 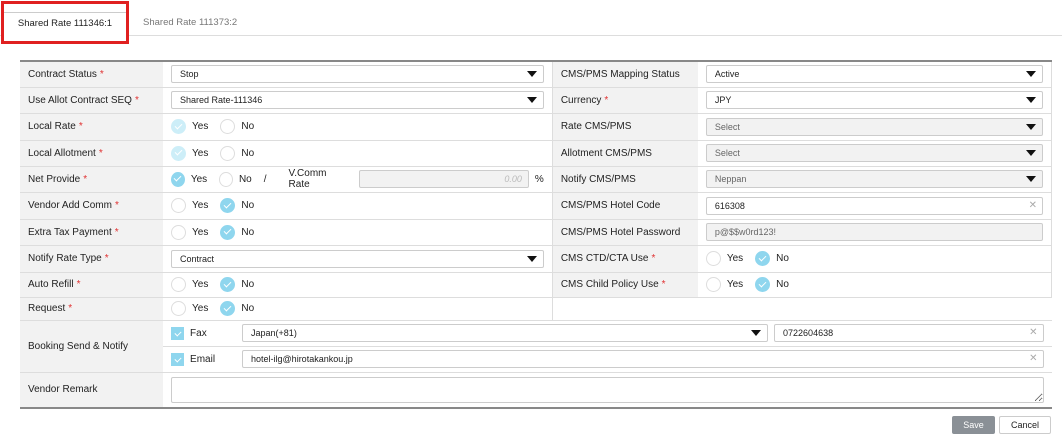 What do you see at coordinates (763, 258) in the screenshot?
I see `cms-ctd-cta-use-radio-no` at bounding box center [763, 258].